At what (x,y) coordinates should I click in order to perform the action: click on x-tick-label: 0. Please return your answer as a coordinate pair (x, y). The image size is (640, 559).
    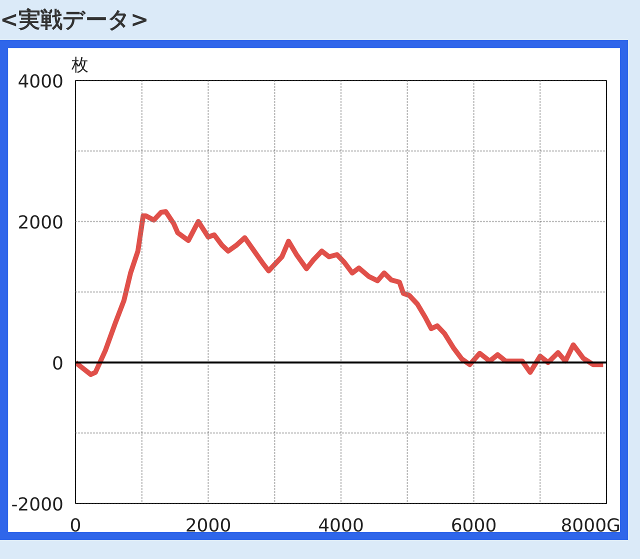
    Looking at the image, I should click on (76, 526).